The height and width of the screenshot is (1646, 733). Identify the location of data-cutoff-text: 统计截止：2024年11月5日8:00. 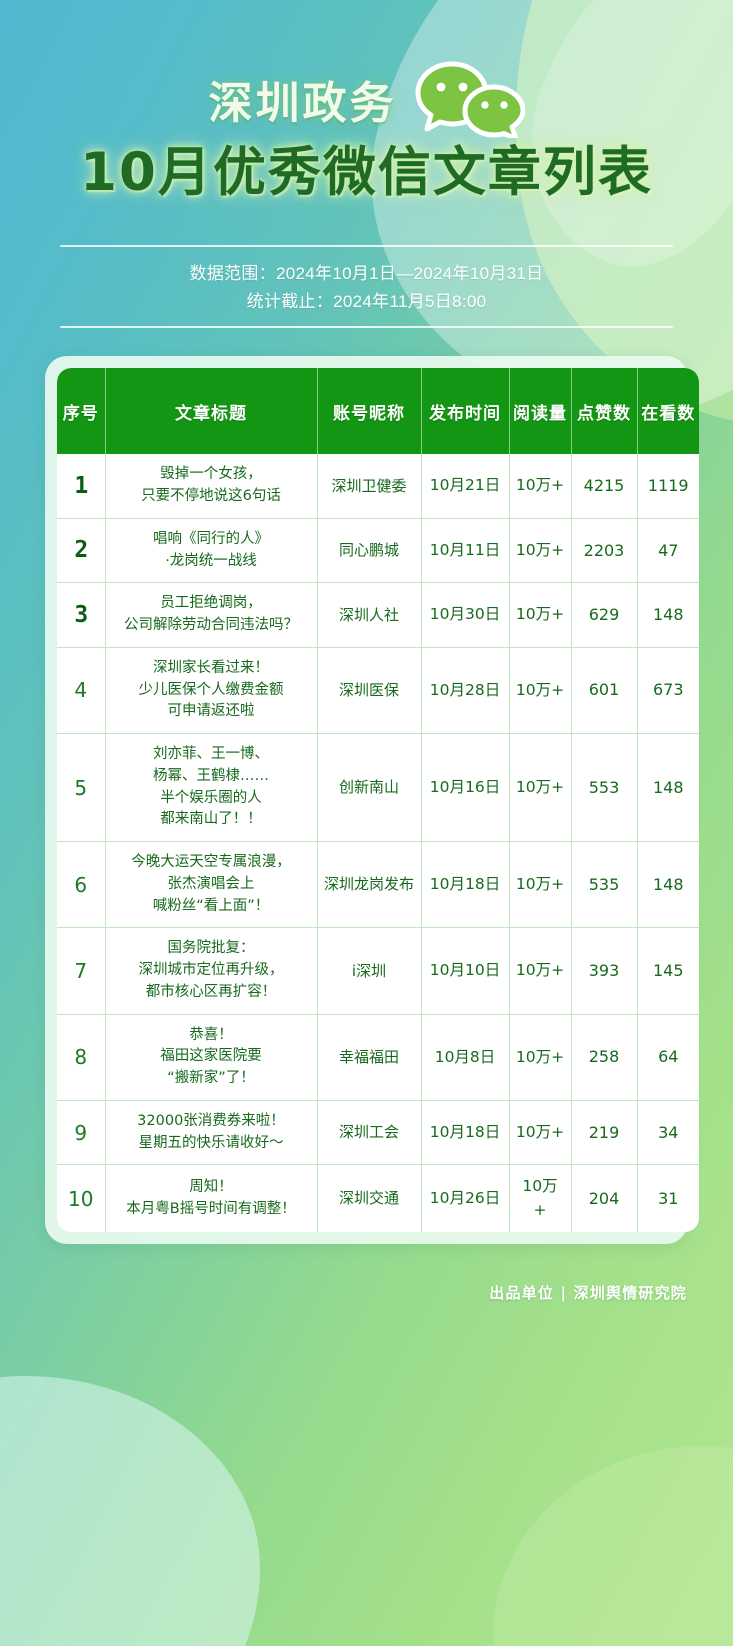
(366, 301).